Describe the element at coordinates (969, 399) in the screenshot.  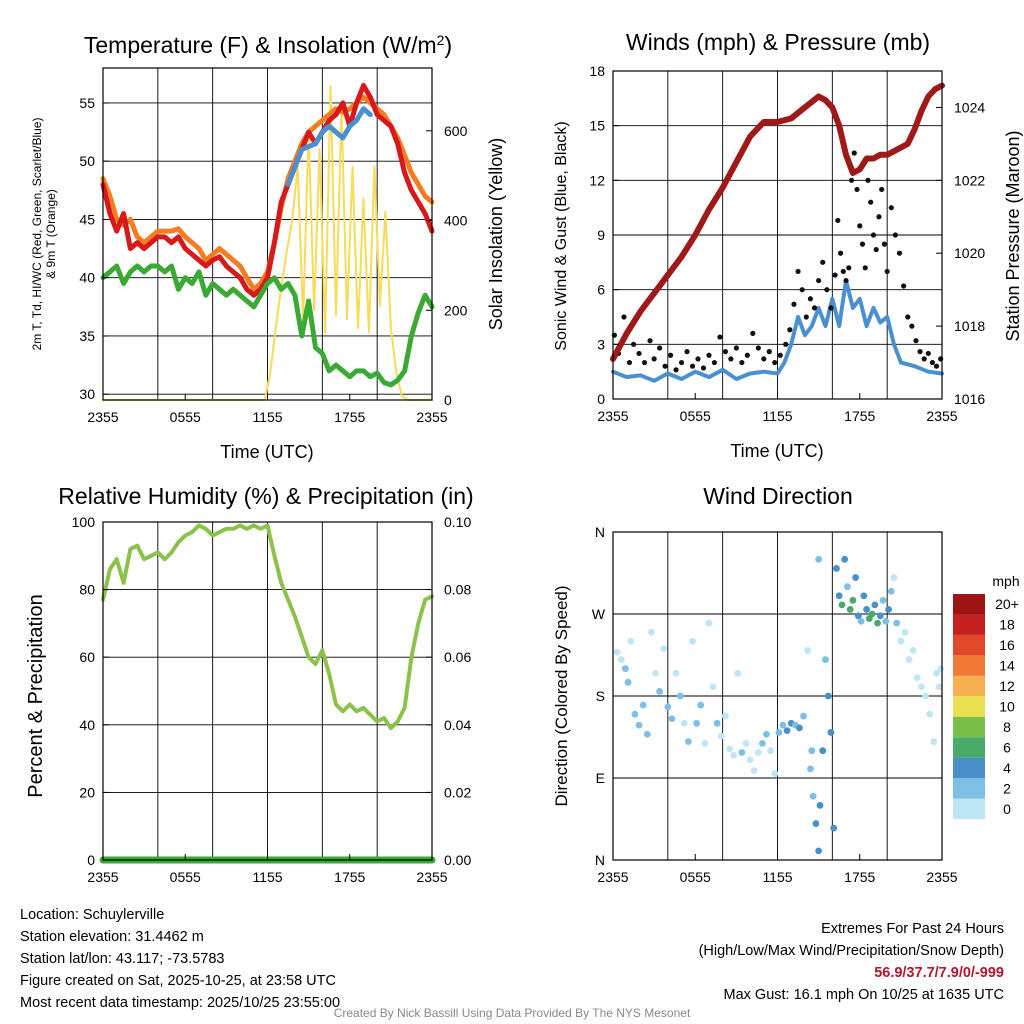
I see `y2-tick-label: 1016` at that location.